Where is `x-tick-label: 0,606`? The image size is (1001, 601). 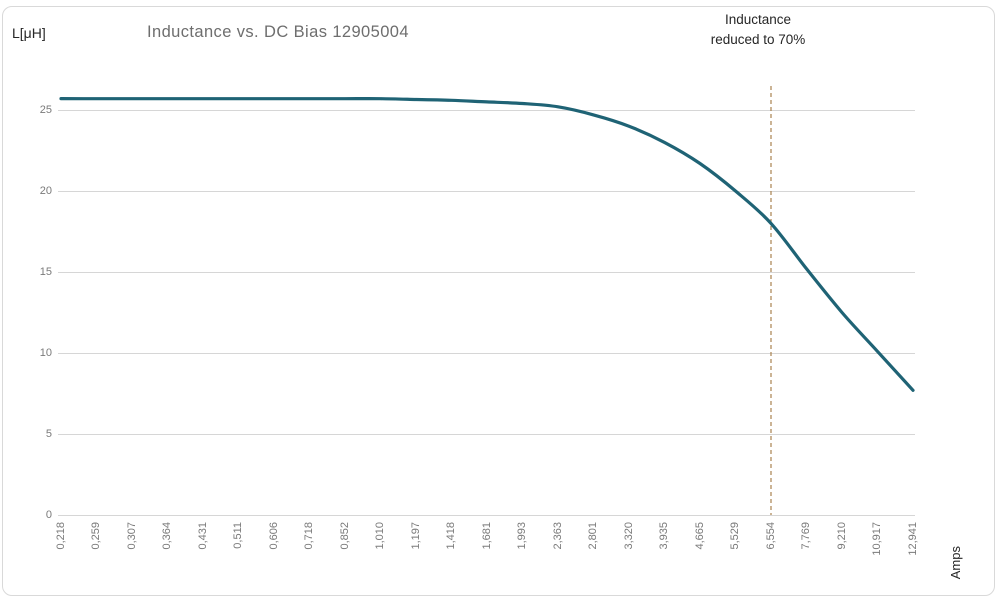 x-tick-label: 0,606 is located at coordinates (273, 536).